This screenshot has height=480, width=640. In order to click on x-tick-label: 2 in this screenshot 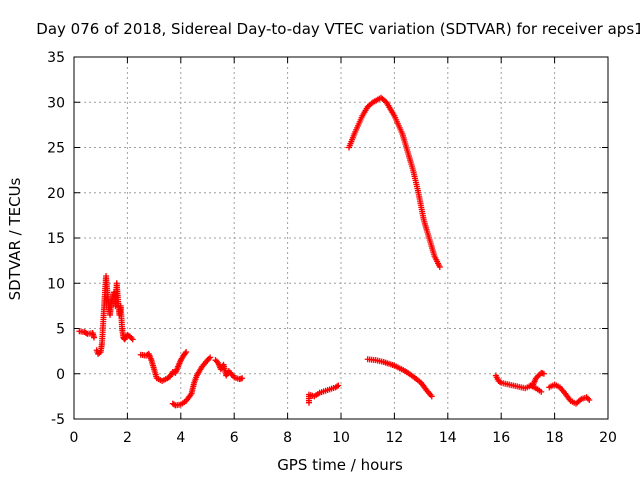, I will do `click(127, 438)`.